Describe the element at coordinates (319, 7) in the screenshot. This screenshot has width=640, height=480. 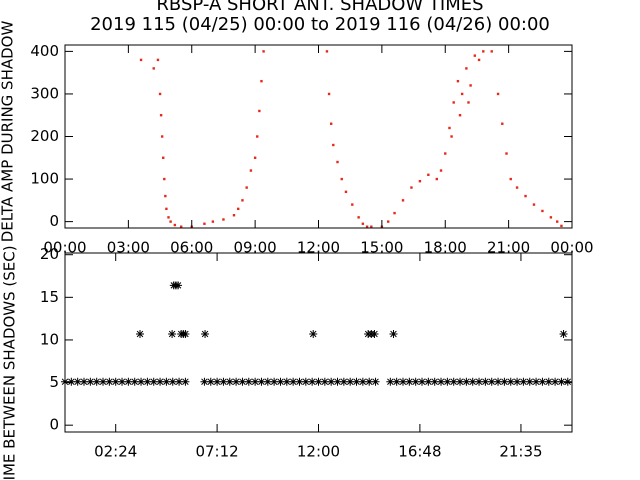
I see `chart-title: RBSP-A SHORT ANT. SHADOW TIMES` at that location.